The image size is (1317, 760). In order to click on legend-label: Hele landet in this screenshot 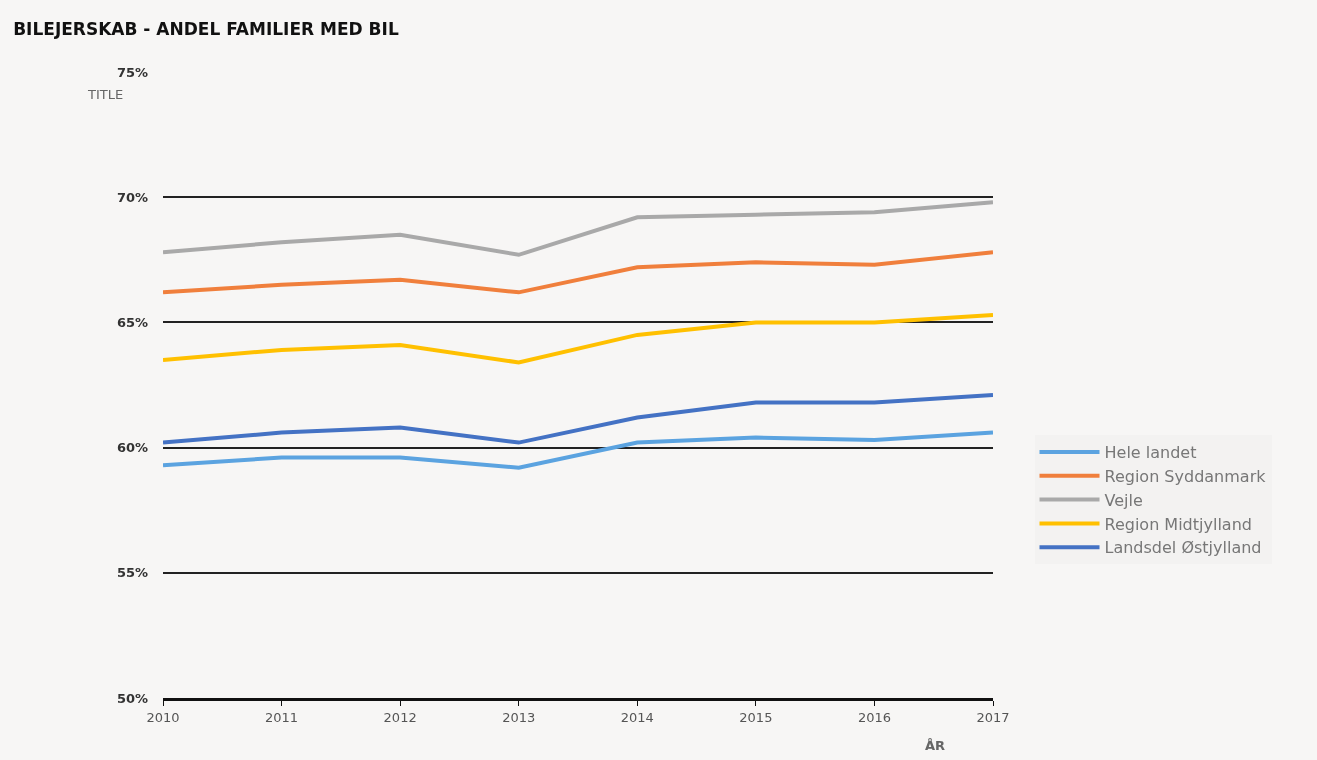, I will do `click(1150, 453)`.